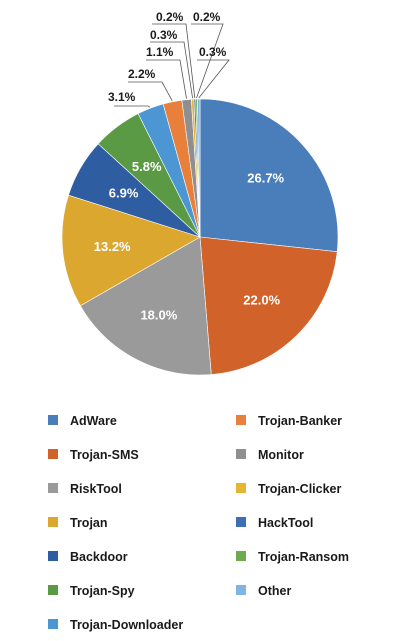 The width and height of the screenshot is (400, 641). Describe the element at coordinates (241, 454) in the screenshot. I see `legend-swatch-monitor` at that location.